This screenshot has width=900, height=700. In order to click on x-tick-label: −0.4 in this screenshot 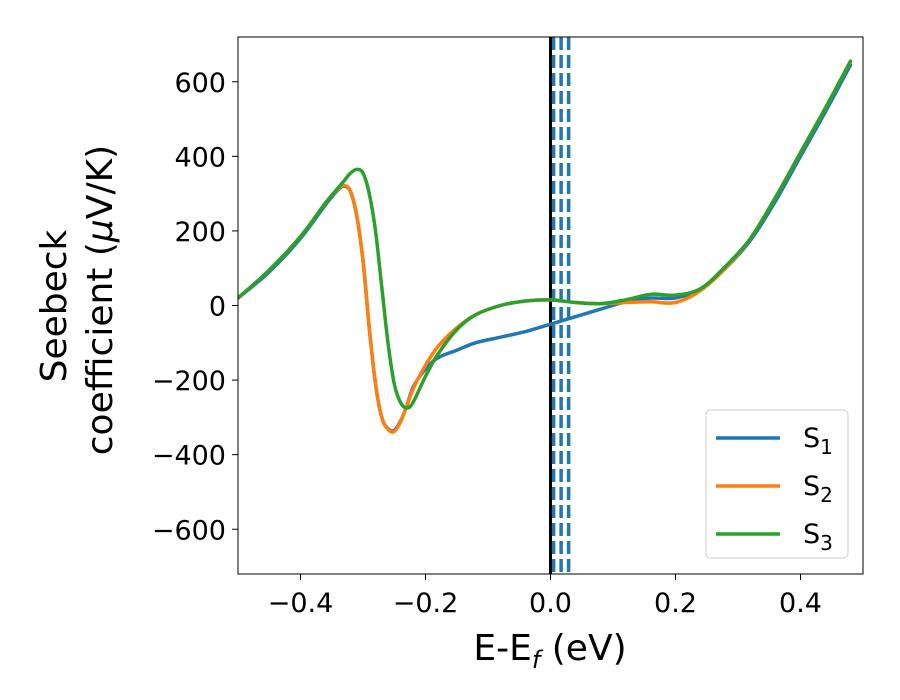, I will do `click(301, 603)`.